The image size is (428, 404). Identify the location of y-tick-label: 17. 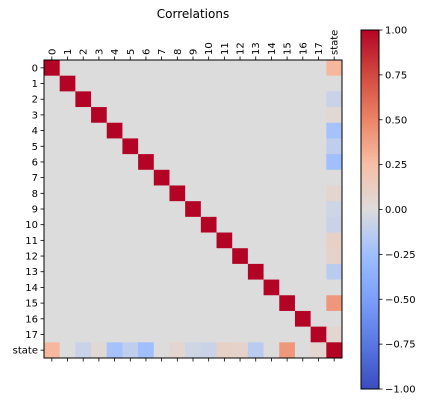
(31, 335).